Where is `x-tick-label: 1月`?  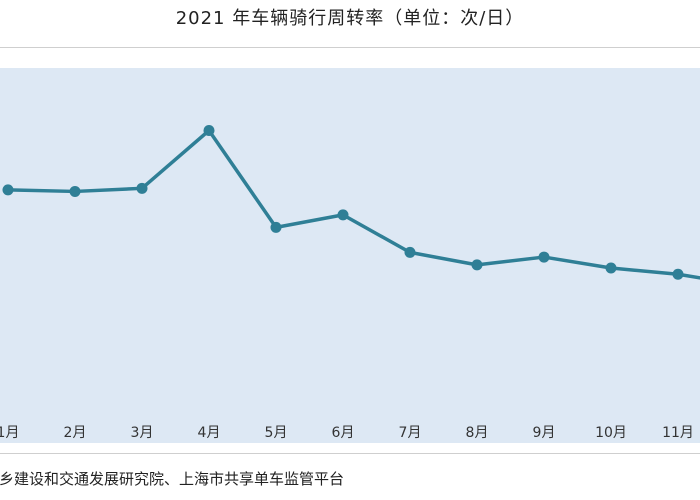 x-tick-label: 1月 is located at coordinates (9, 433).